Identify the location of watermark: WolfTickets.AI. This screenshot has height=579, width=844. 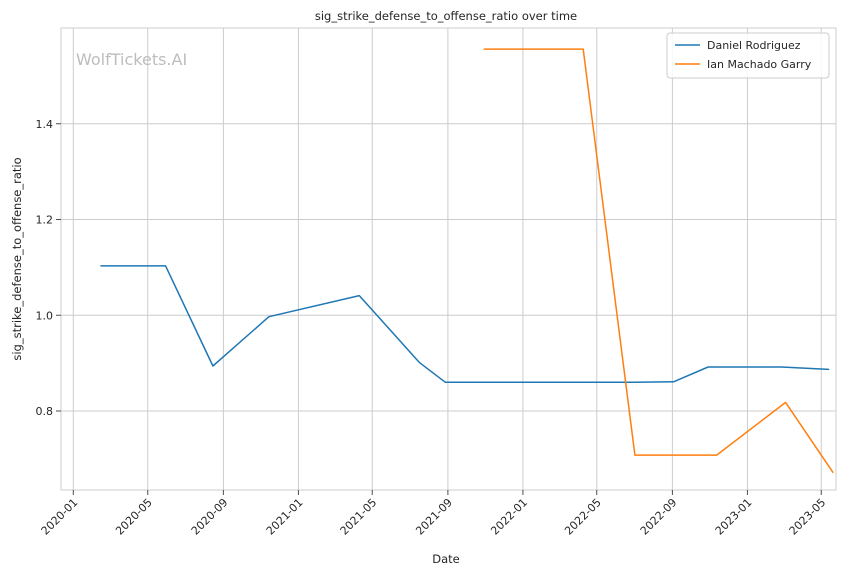
(131, 59).